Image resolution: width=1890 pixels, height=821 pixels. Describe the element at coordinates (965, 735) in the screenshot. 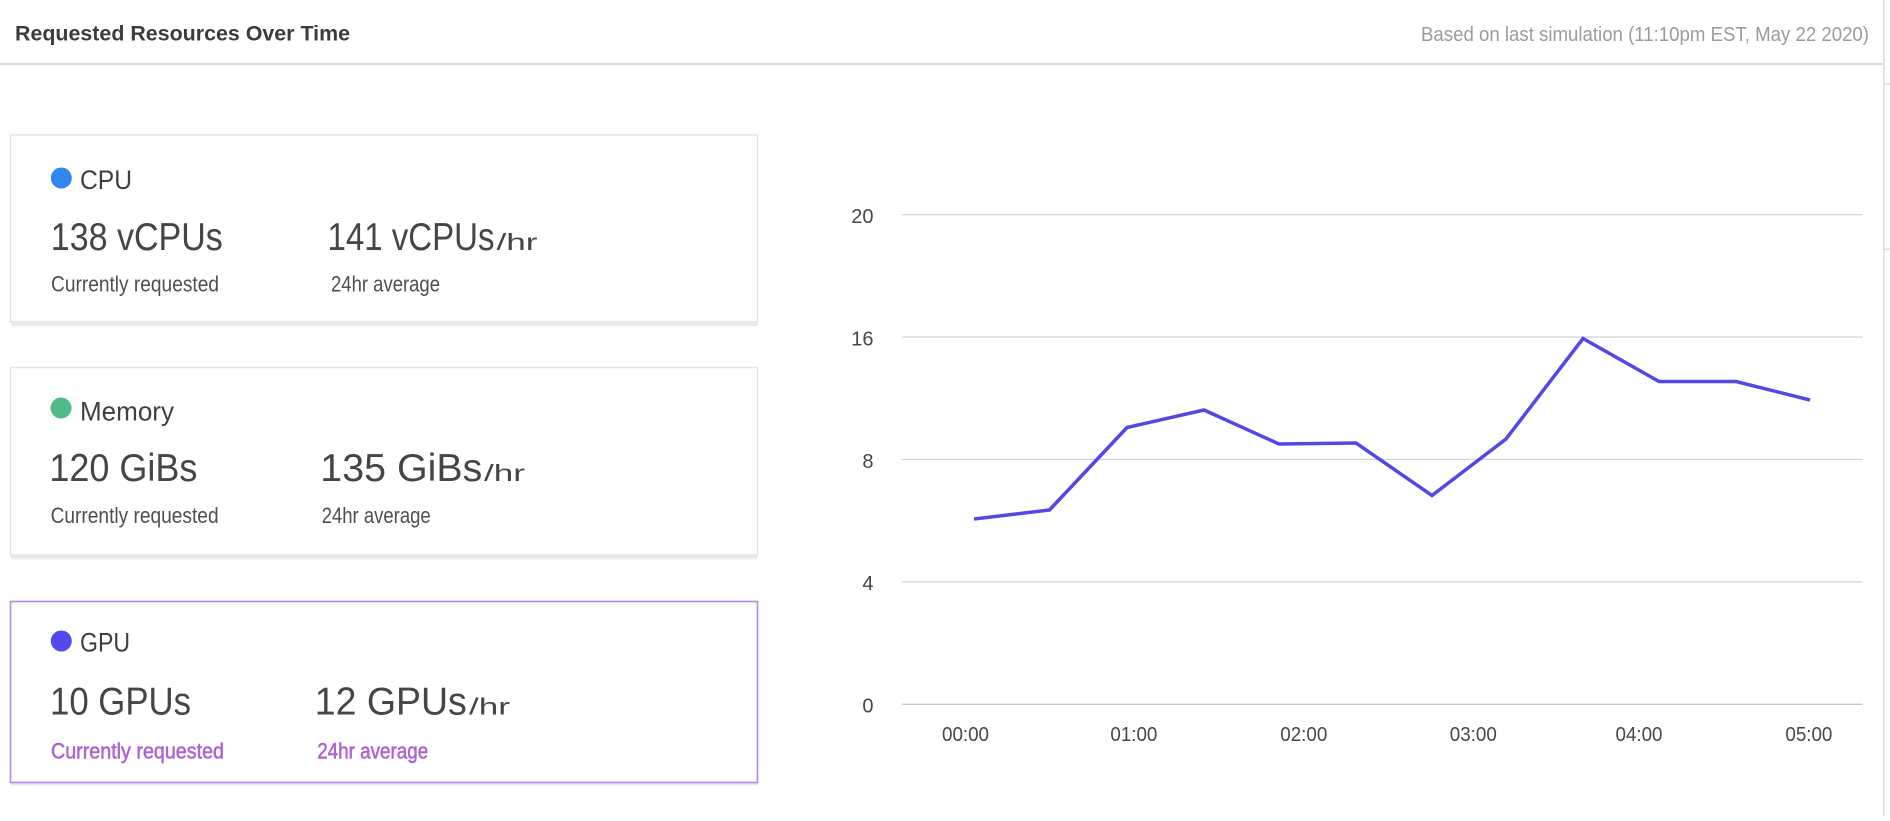

I see `svg-text: 00:00` at that location.